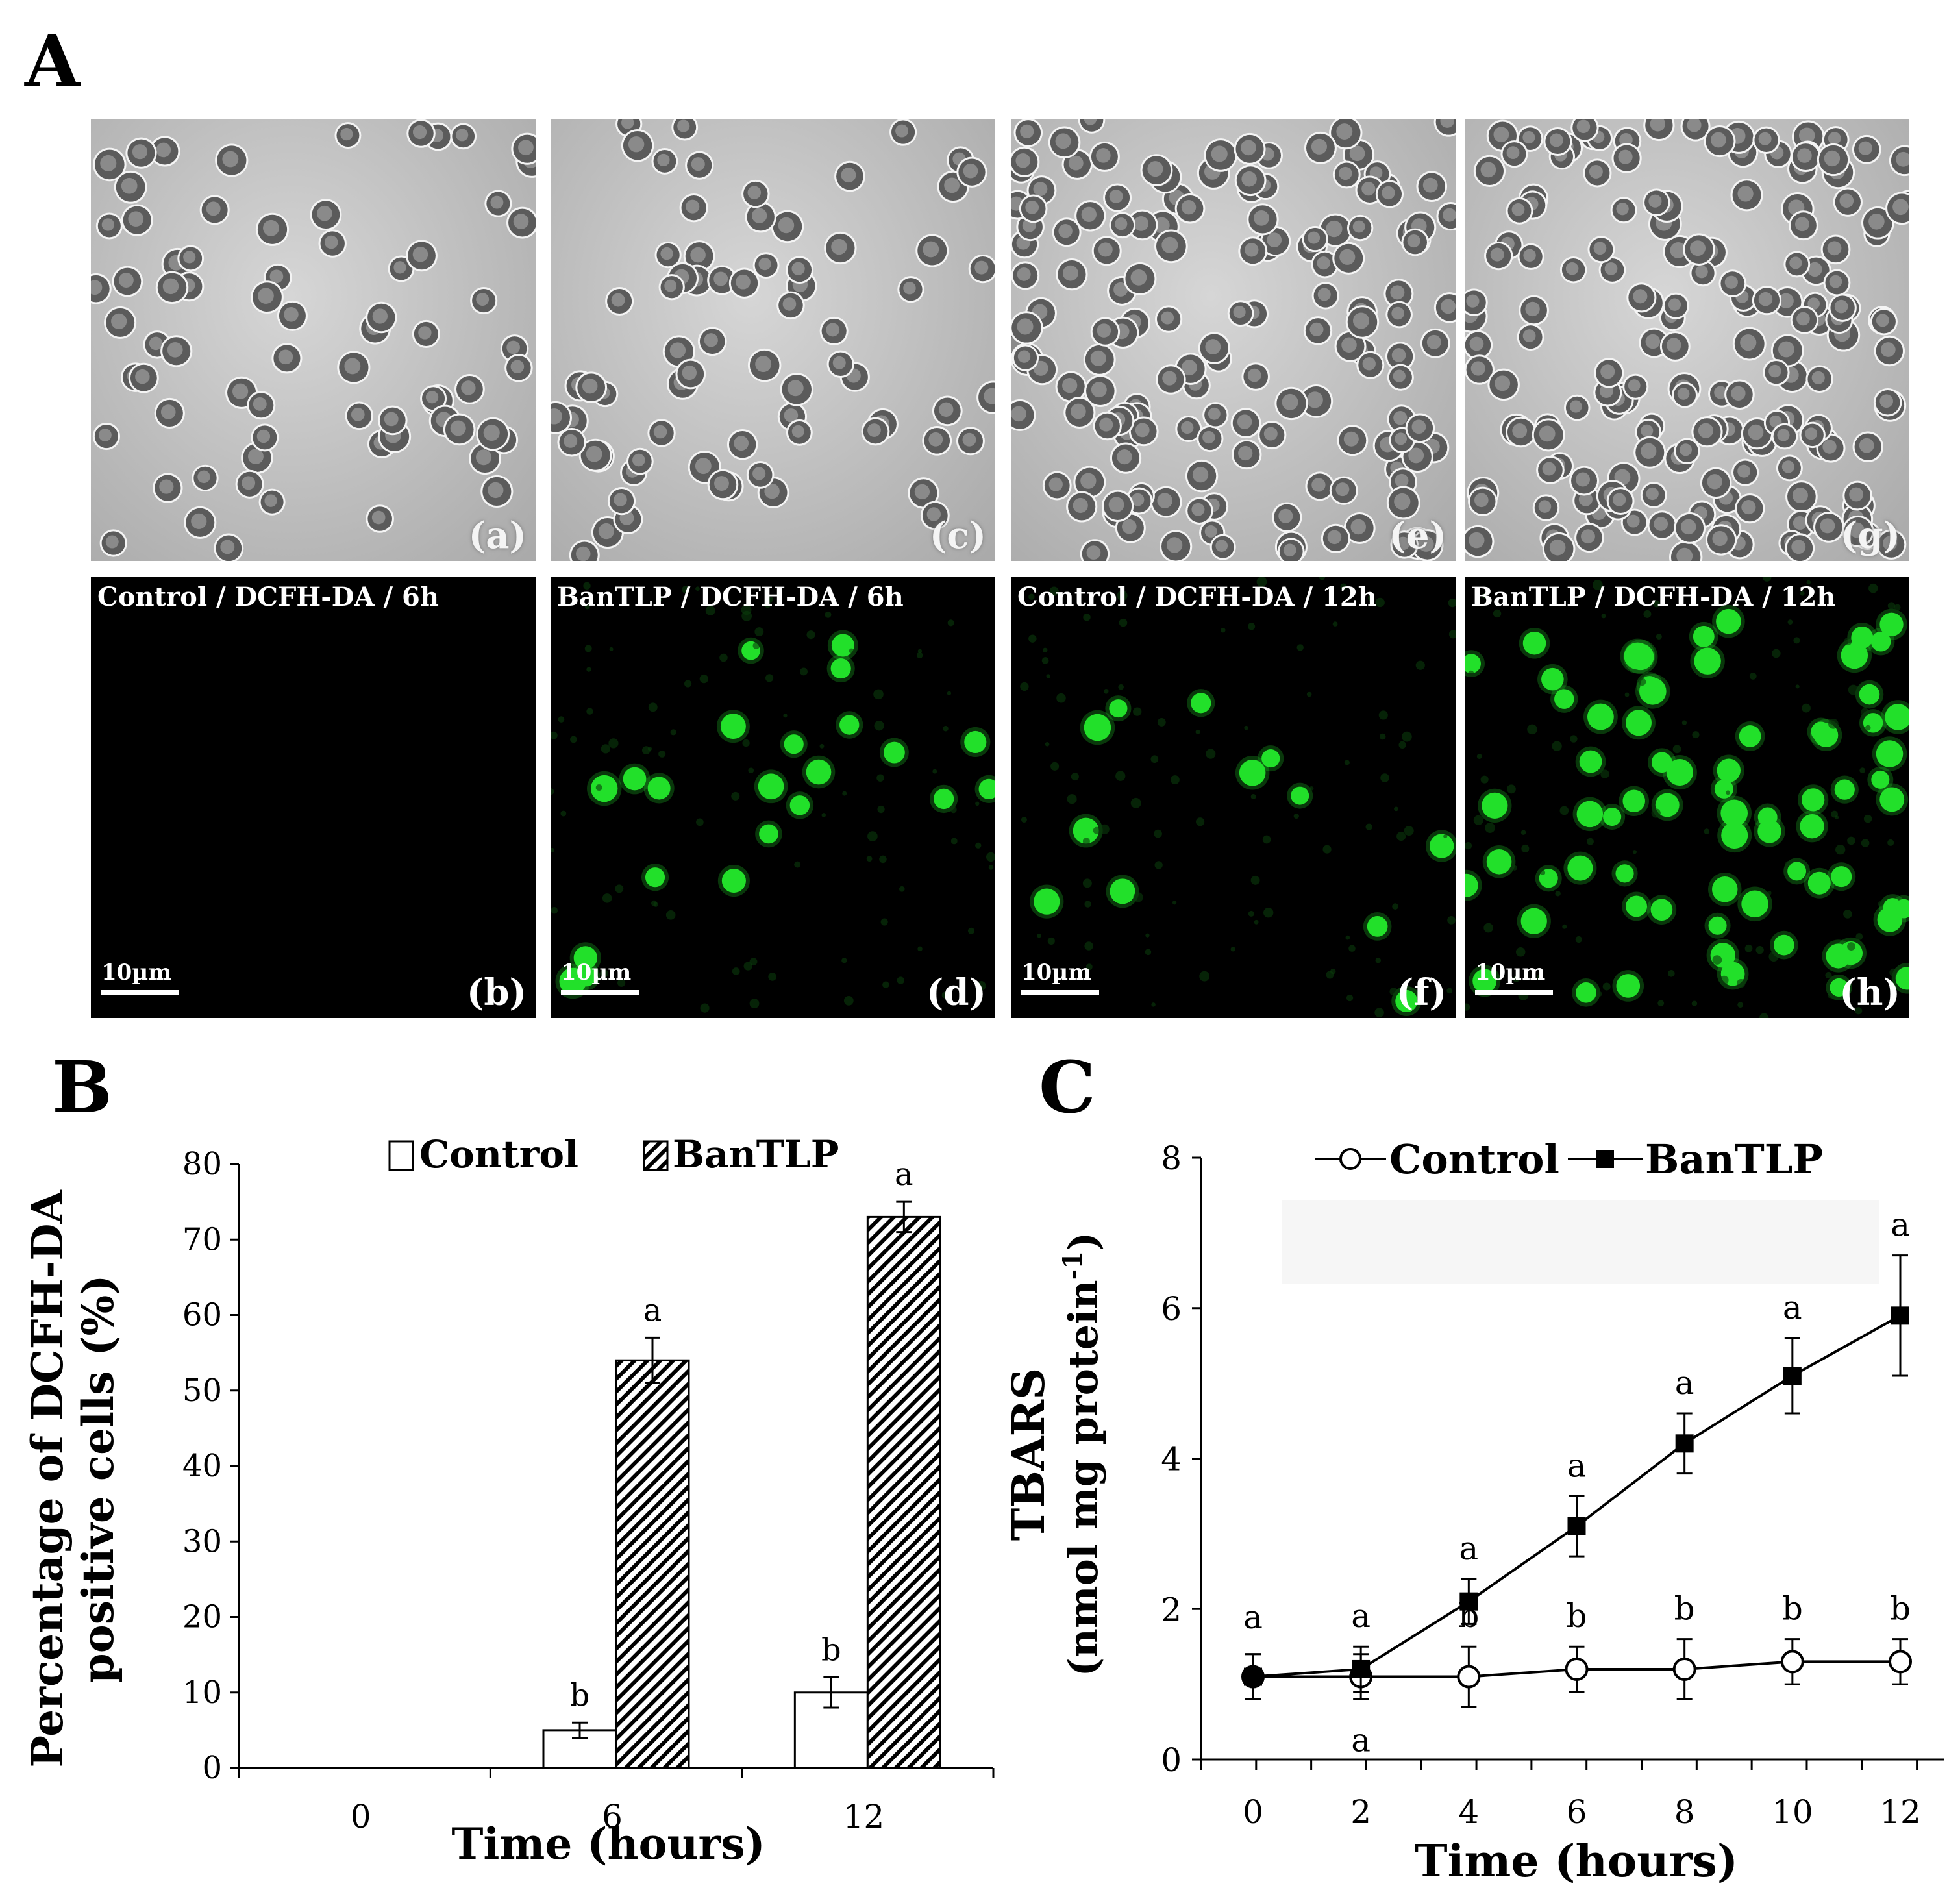 The width and height of the screenshot is (1960, 1901). Describe the element at coordinates (47, 1479) in the screenshot. I see `y-axis-label: Percentage of DCFH-DA` at that location.